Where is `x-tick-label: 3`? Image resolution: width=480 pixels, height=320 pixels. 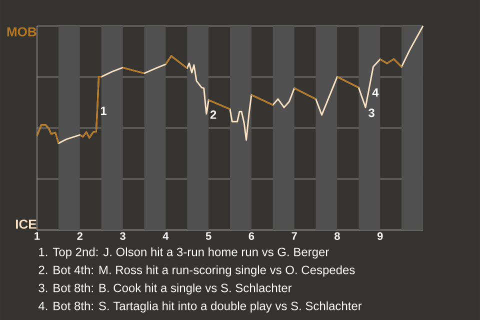
x-tick-label: 3 is located at coordinates (123, 236).